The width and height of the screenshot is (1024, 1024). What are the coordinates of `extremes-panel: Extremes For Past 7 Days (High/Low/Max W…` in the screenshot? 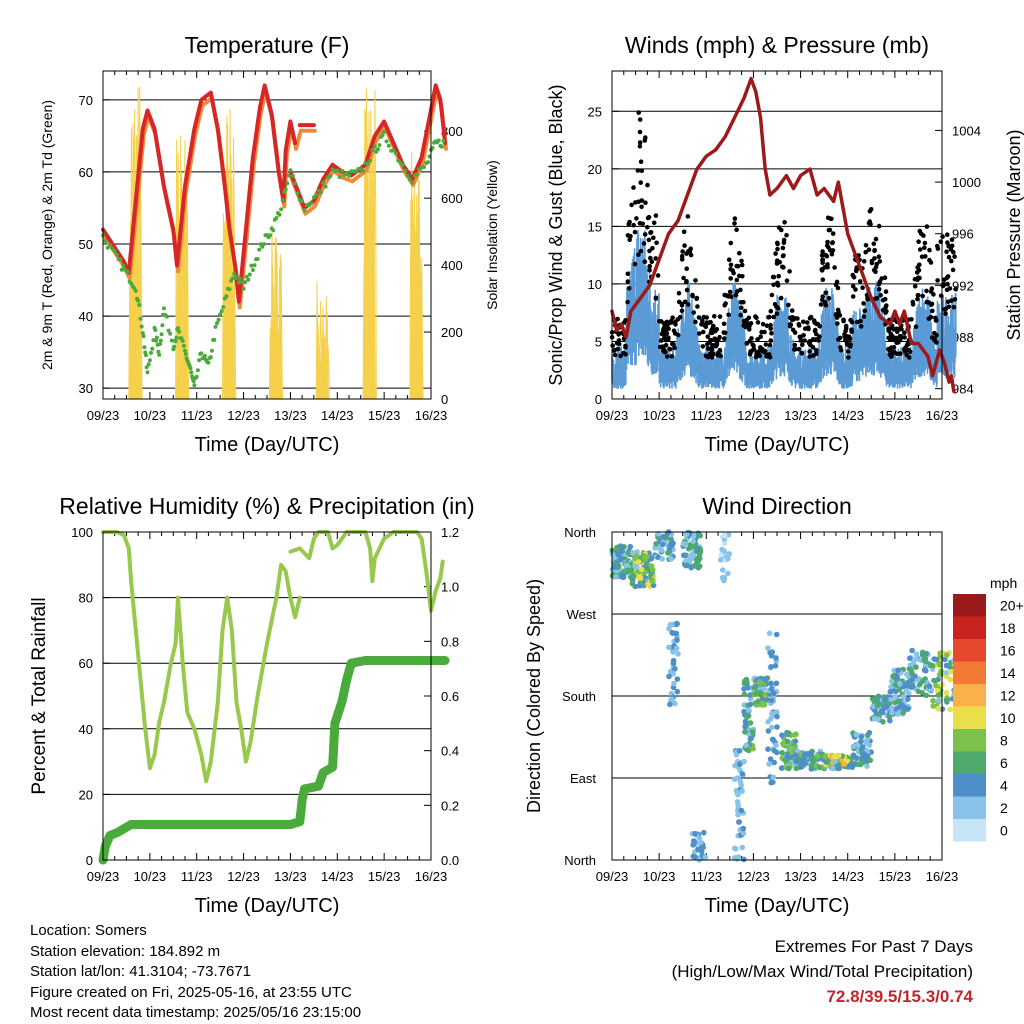 It's located at (822, 971).